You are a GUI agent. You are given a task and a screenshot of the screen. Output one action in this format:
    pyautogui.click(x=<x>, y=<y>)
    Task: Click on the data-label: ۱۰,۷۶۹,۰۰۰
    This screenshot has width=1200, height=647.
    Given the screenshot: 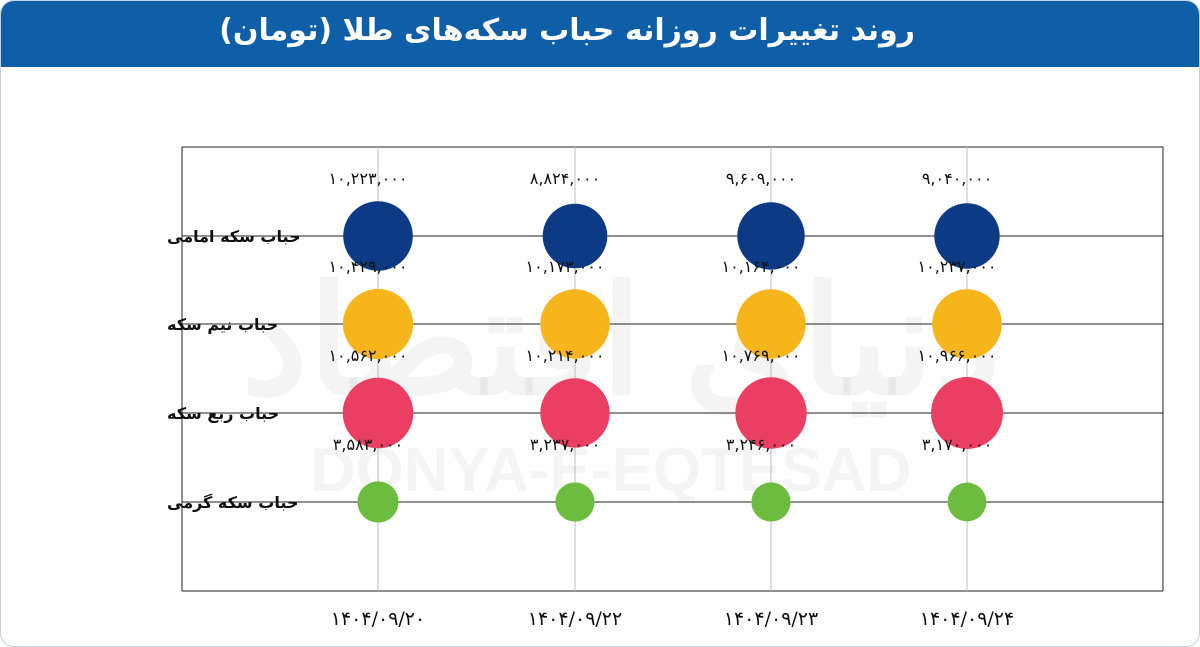 What is the action you would take?
    pyautogui.click(x=761, y=355)
    